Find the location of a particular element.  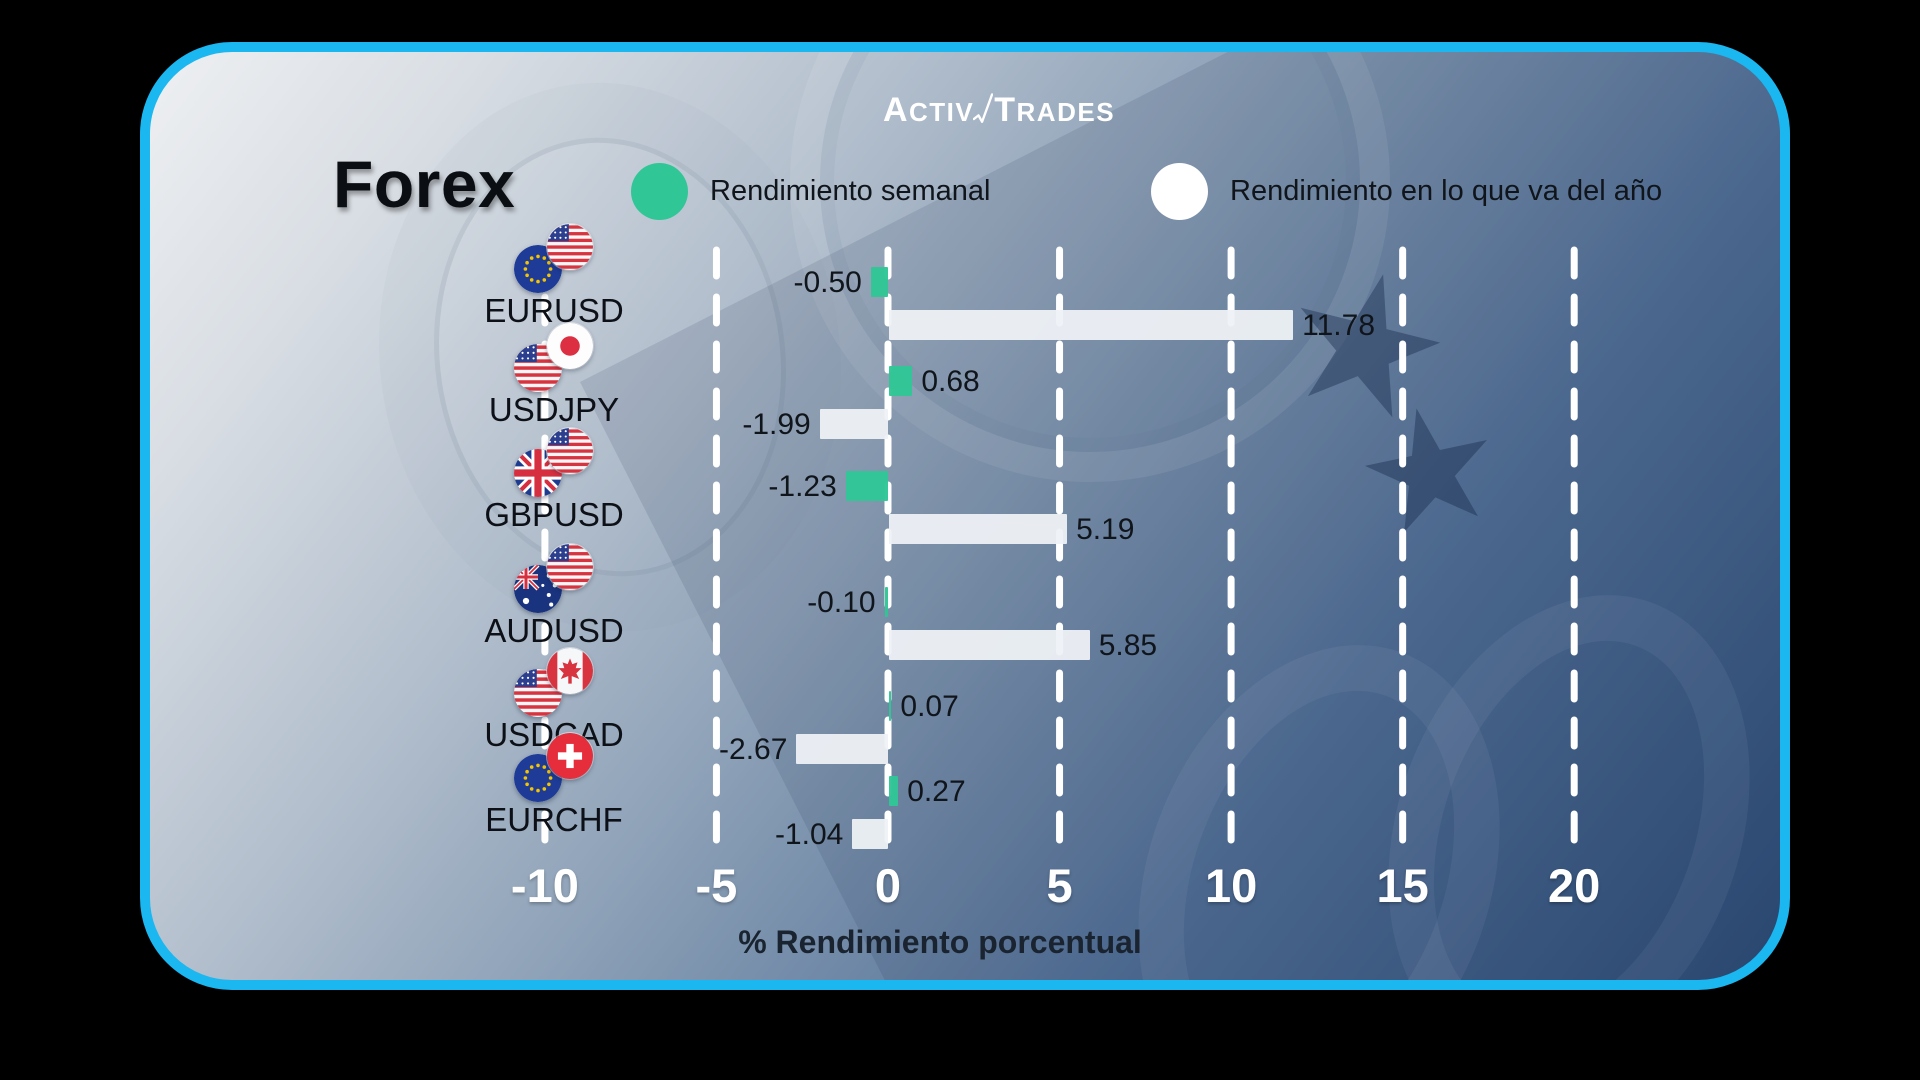

pair-label-usdjpy: USDJPY is located at coordinates (554, 409).